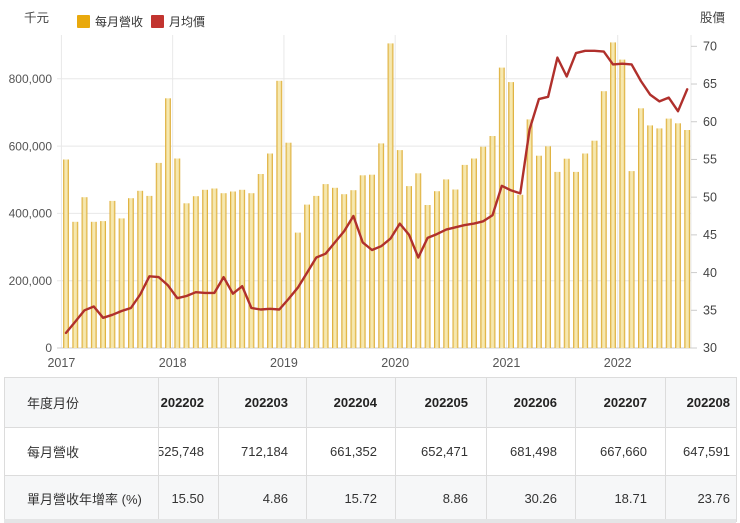  Describe the element at coordinates (351, 451) in the screenshot. I see `table-value-cell: 661,352` at that location.